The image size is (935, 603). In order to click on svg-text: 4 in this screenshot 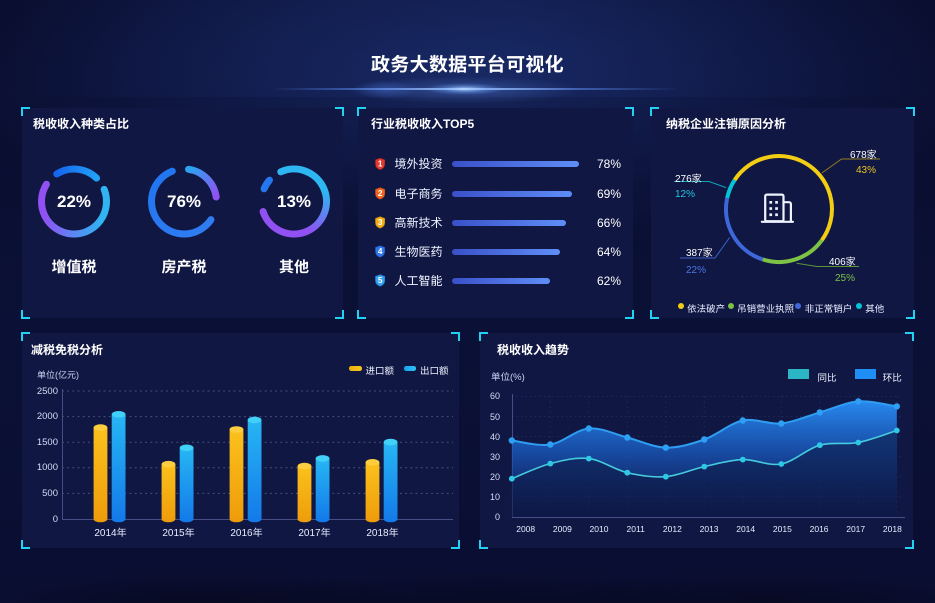, I will do `click(380, 251)`.